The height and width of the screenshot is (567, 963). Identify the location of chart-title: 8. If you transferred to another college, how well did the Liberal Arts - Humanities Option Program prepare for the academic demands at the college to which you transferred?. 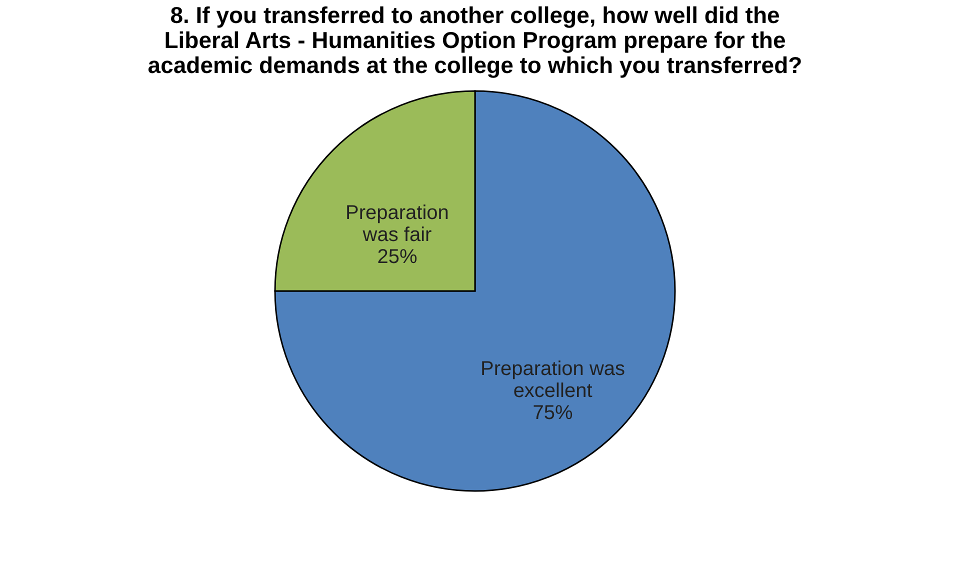
(475, 40).